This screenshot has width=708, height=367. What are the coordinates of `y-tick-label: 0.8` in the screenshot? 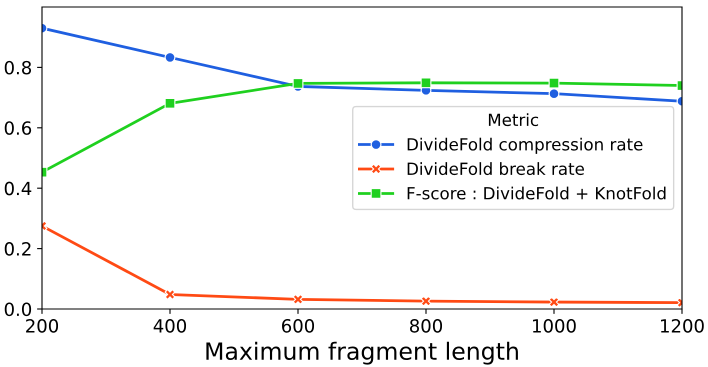 It's located at (18, 67).